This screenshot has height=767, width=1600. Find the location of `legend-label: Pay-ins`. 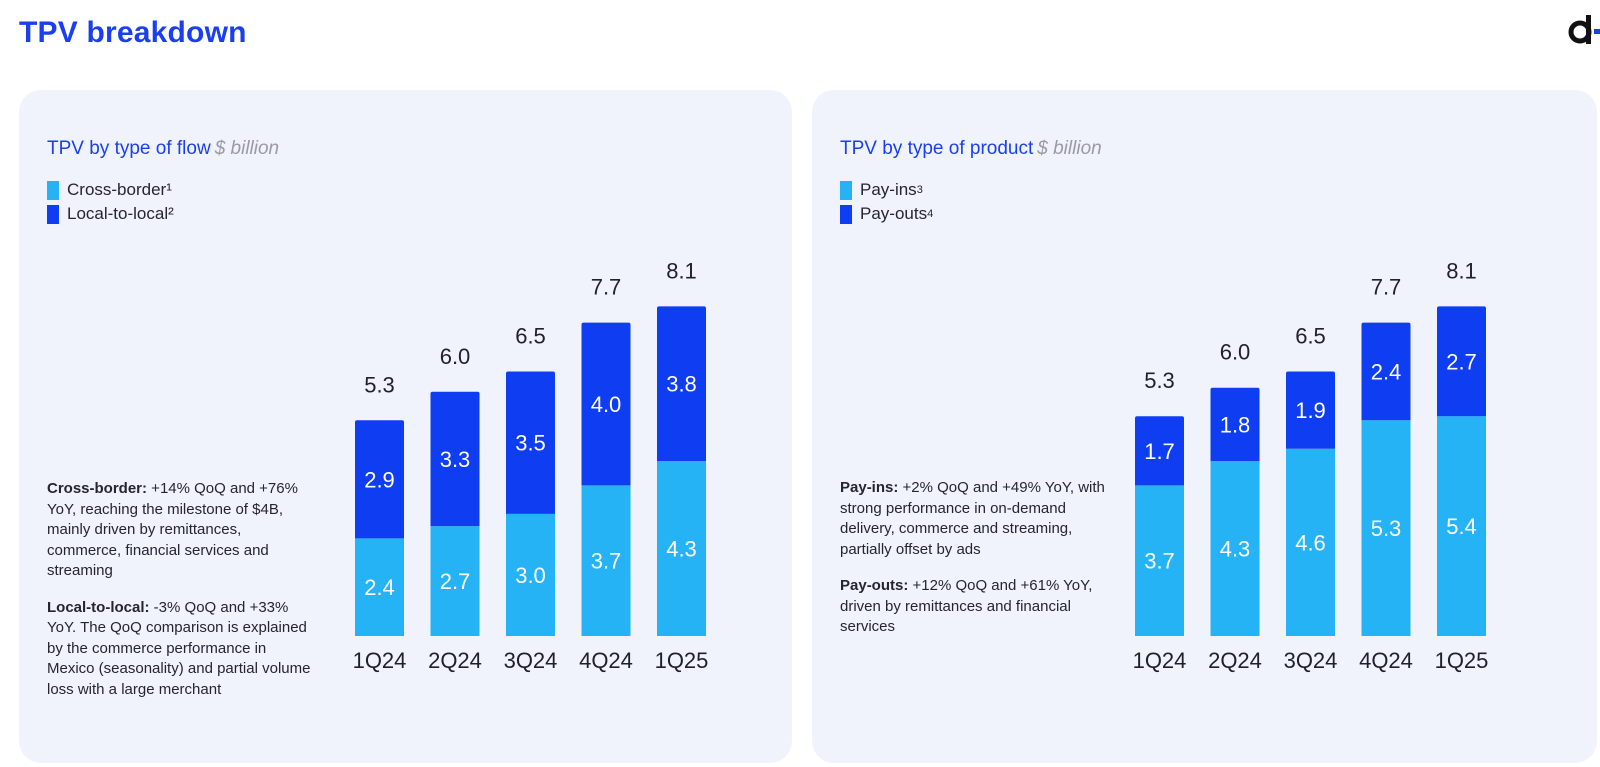

legend-label: Pay-ins is located at coordinates (888, 189).